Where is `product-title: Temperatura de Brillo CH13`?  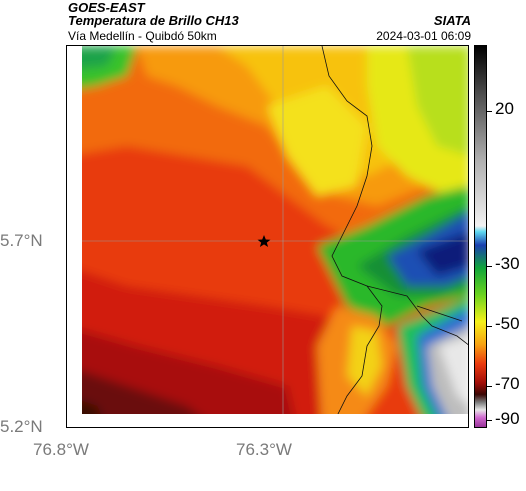
product-title: Temperatura de Brillo CH13 is located at coordinates (153, 20).